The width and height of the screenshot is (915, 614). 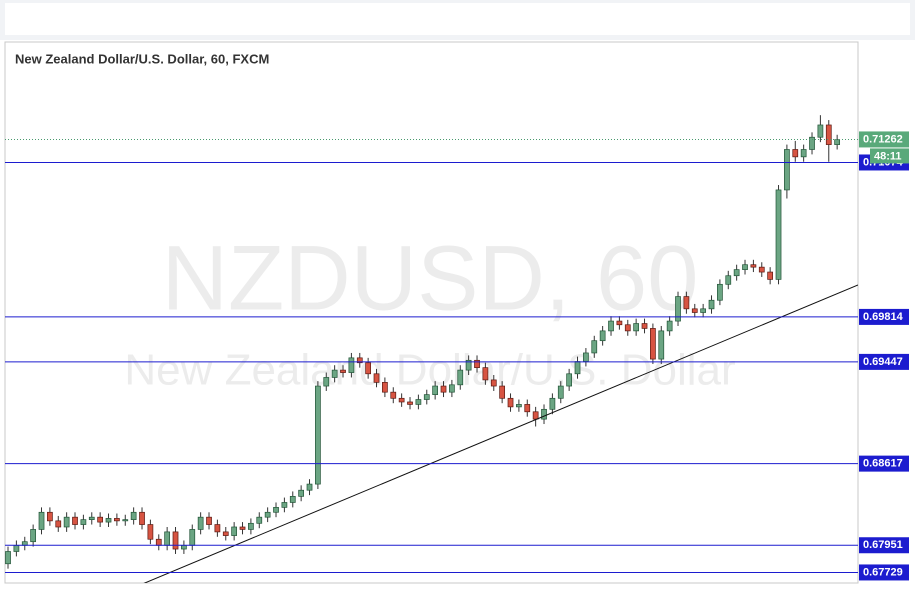 I want to click on price-label: 0.68617, so click(x=883, y=464).